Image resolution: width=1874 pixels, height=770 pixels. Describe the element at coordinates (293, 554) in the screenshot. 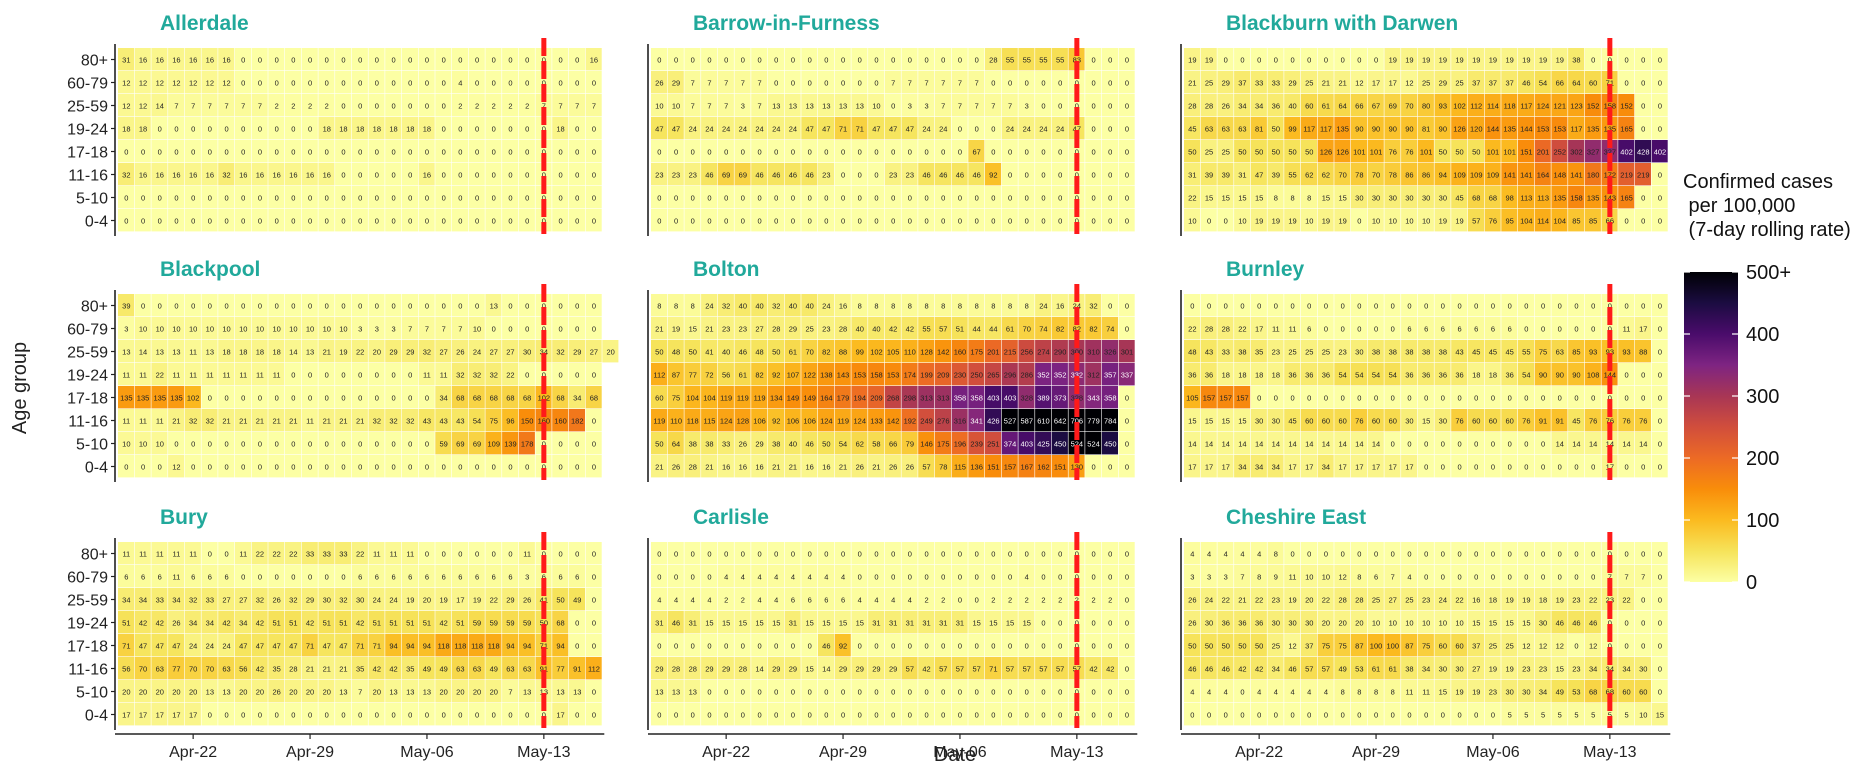

I see `cell-value-label: 22` at that location.